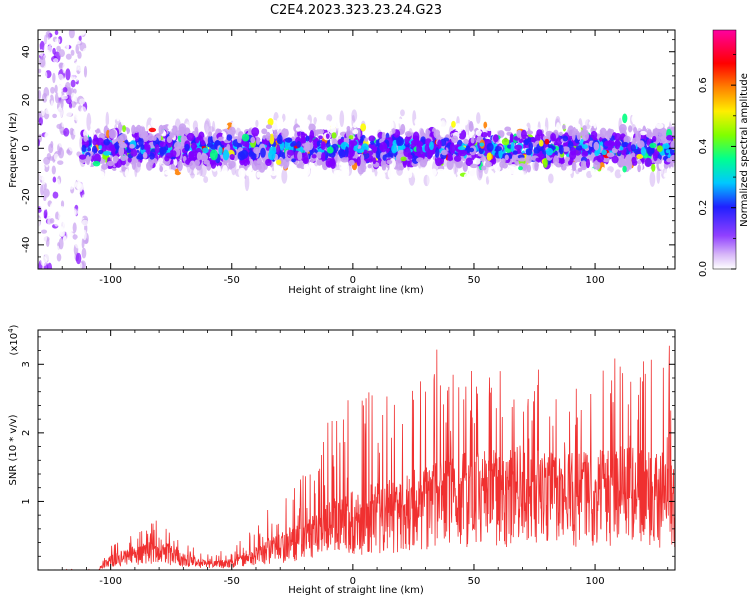 Image resolution: width=750 pixels, height=600 pixels. What do you see at coordinates (356, 590) in the screenshot?
I see `snr-xlabel: Height of straight line (km)` at bounding box center [356, 590].